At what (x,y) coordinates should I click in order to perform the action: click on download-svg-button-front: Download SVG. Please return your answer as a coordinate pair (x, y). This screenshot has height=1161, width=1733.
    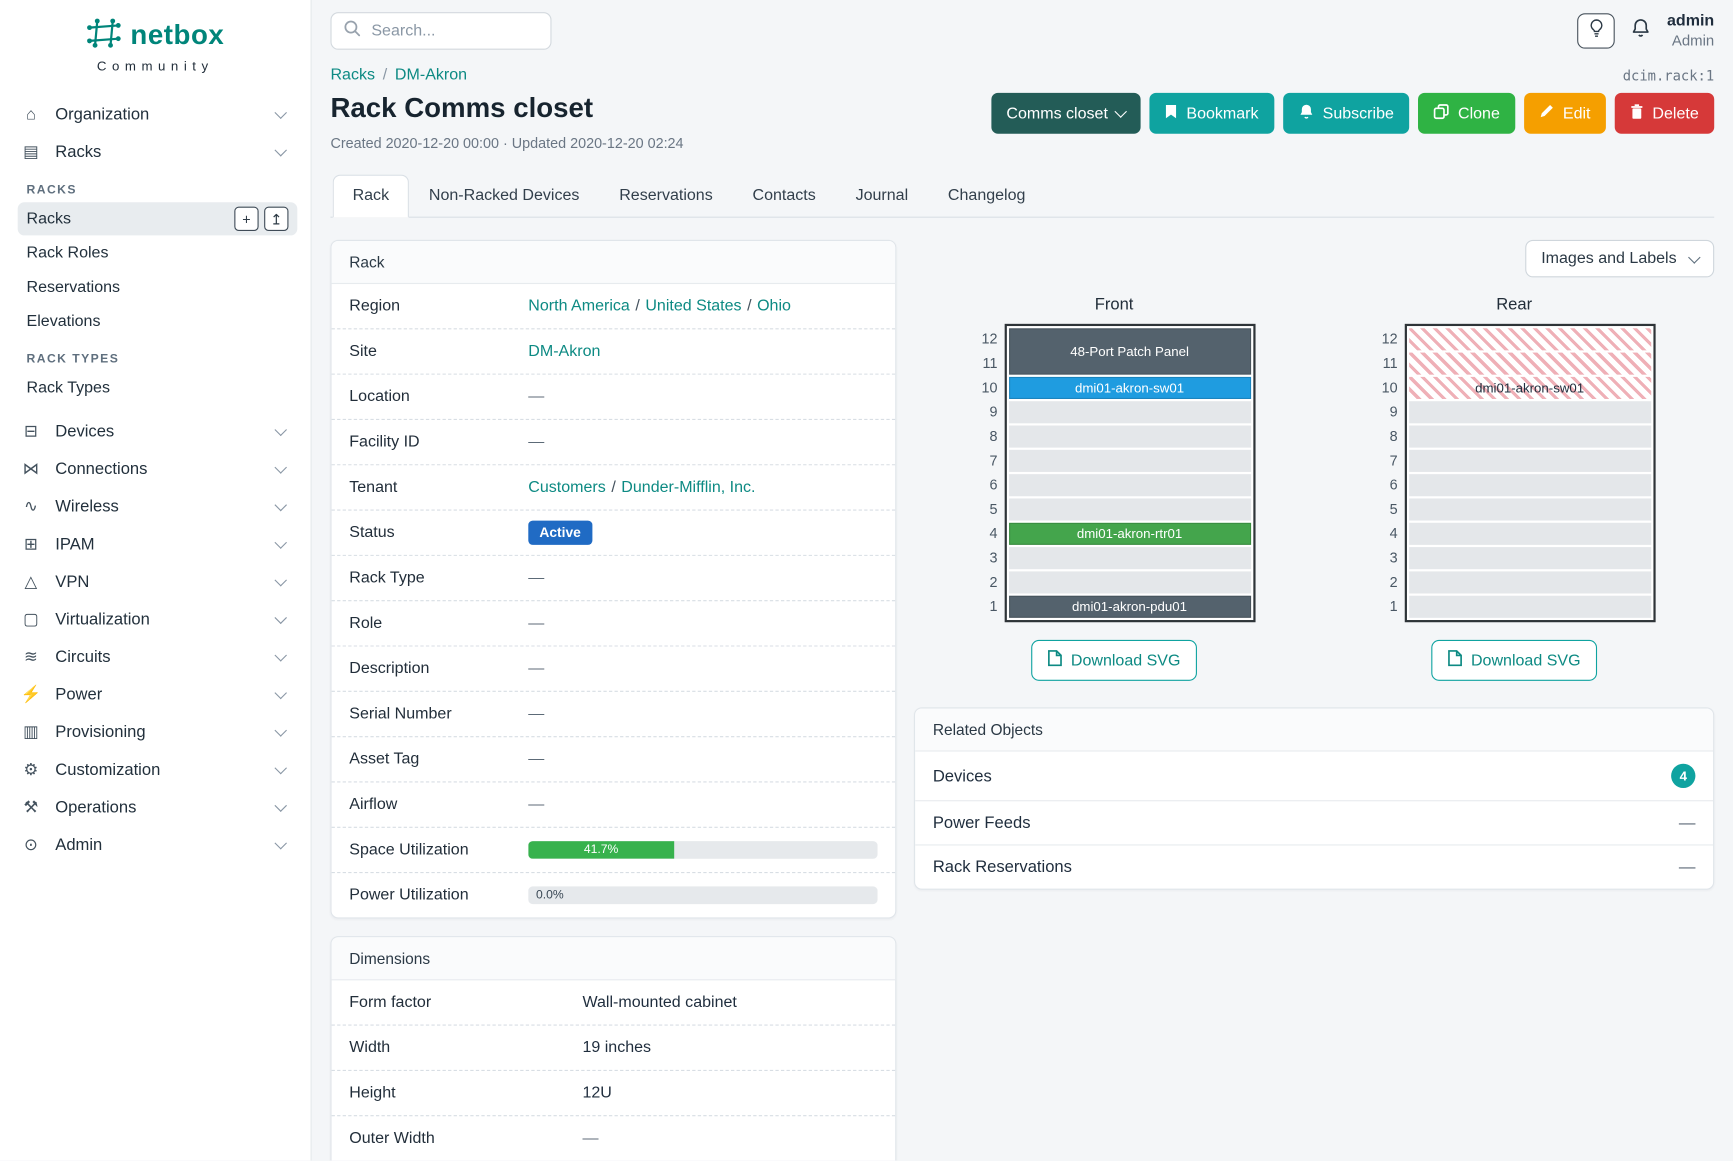
    Looking at the image, I should click on (1114, 660).